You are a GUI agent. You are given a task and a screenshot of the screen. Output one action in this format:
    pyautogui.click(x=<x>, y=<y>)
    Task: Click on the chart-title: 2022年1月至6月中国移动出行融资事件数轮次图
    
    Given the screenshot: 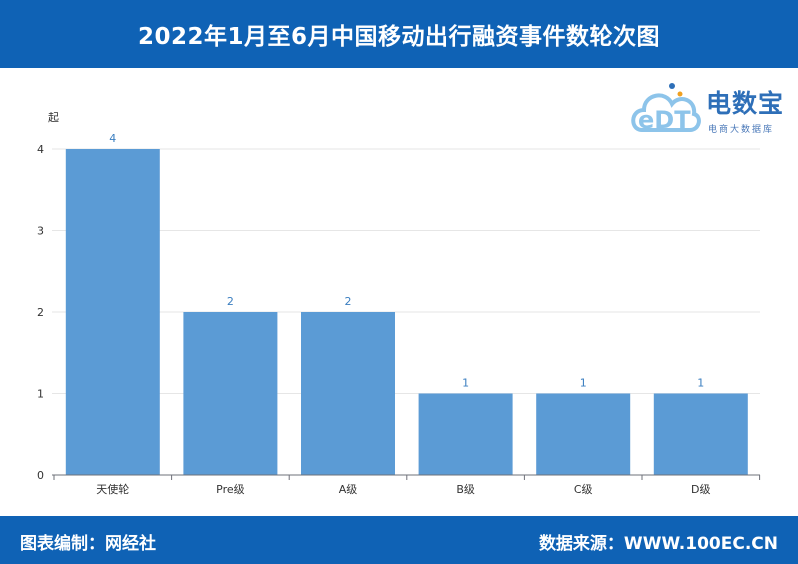 What is the action you would take?
    pyautogui.click(x=399, y=37)
    